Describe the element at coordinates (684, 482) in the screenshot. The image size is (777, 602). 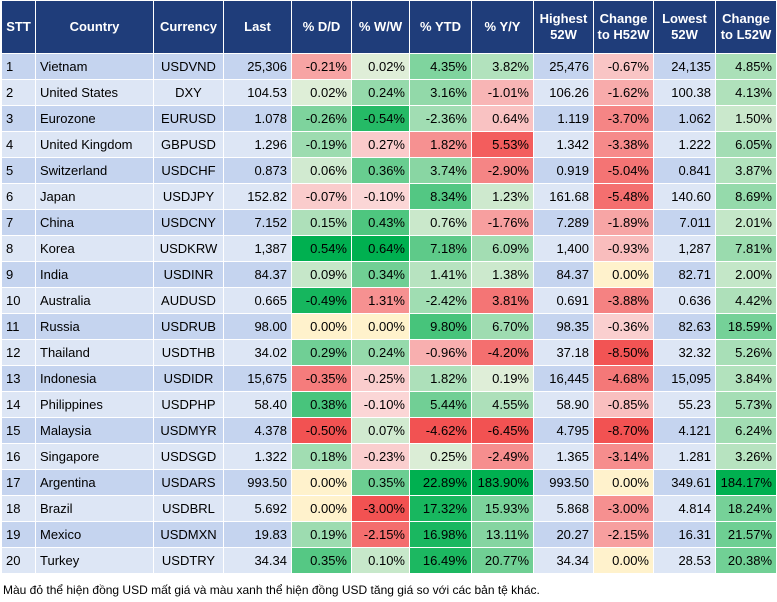
I see `table-cell: 349.61` at that location.